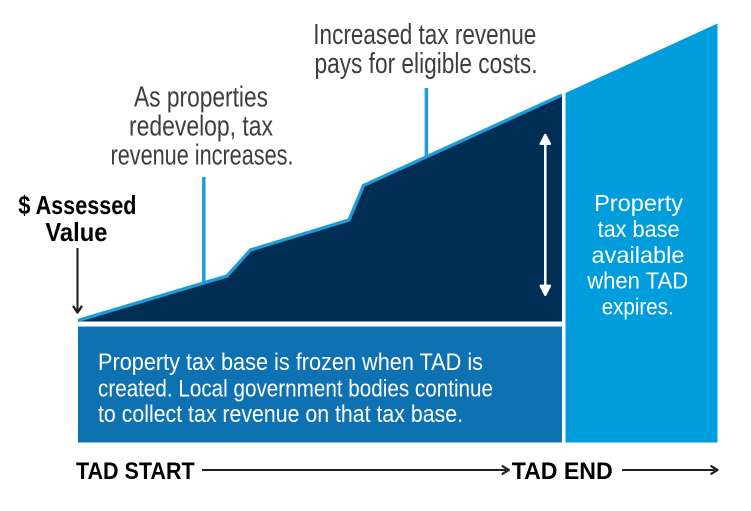 Image resolution: width=751 pixels, height=511 pixels. Describe the element at coordinates (426, 64) in the screenshot. I see `svg-text: pays for eligible costs.` at that location.